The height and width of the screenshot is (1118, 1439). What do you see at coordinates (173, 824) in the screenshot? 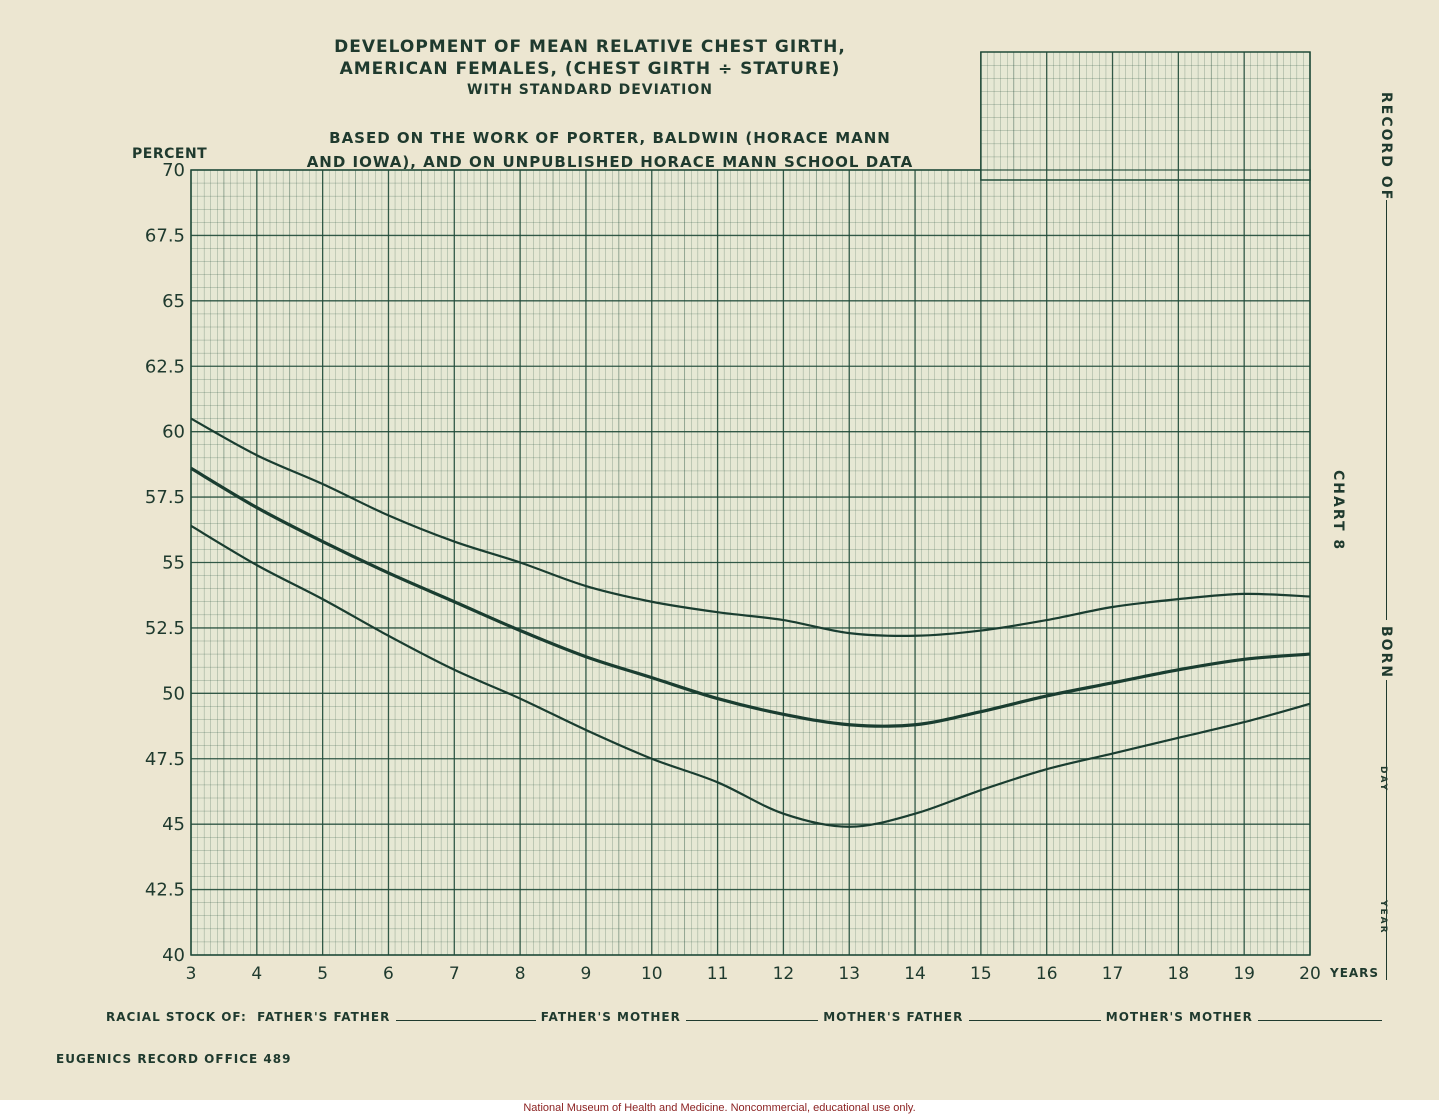
I see `y-tick-label: 45` at bounding box center [173, 824].